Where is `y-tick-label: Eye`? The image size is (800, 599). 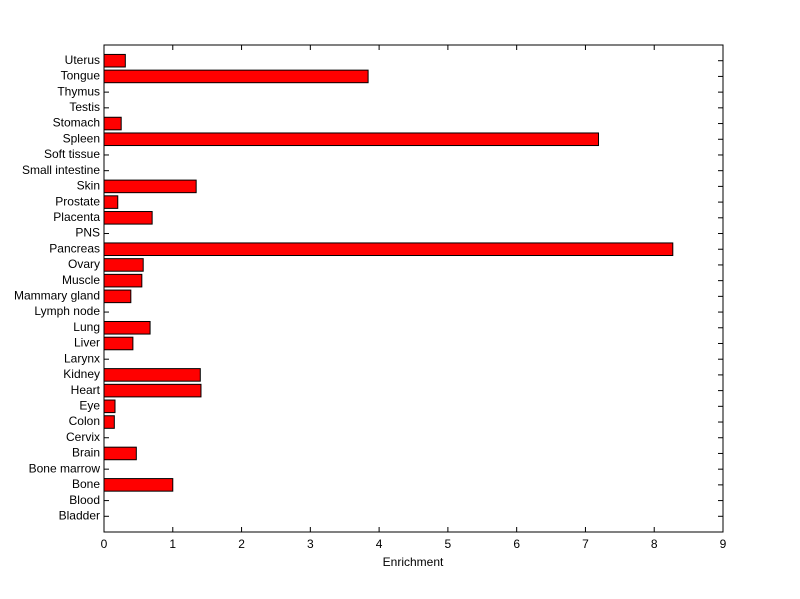 y-tick-label: Eye is located at coordinates (89, 405).